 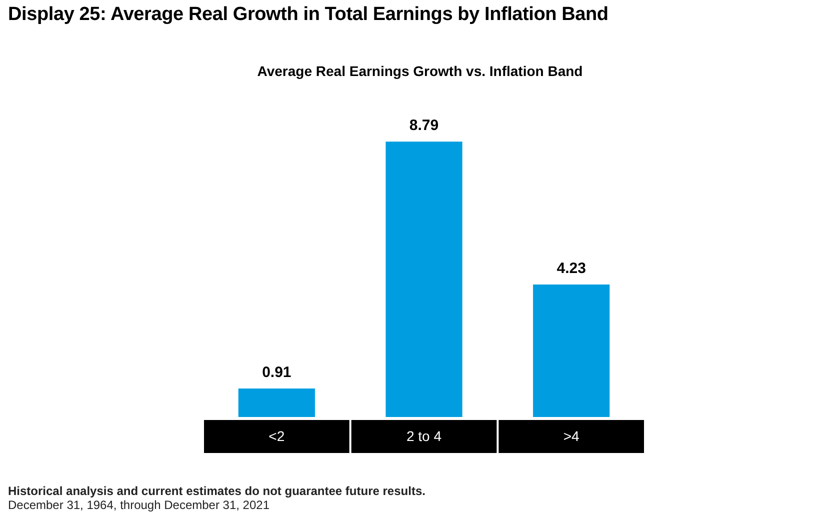 I want to click on data-label: 8.79, so click(x=424, y=125).